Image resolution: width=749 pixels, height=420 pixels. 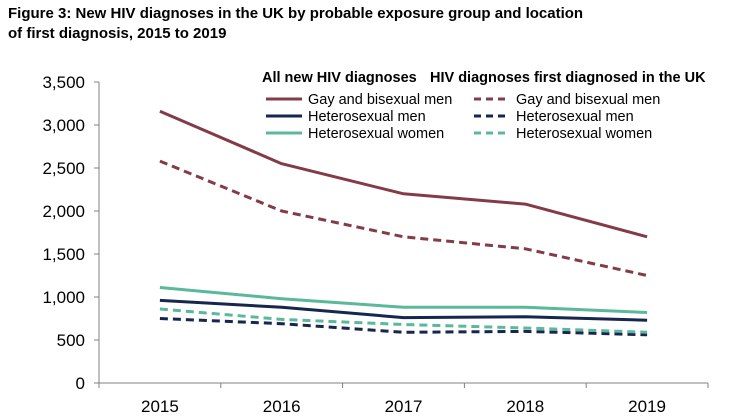 I want to click on series-line-first-in-uk-heterosexual-women, so click(x=403, y=320).